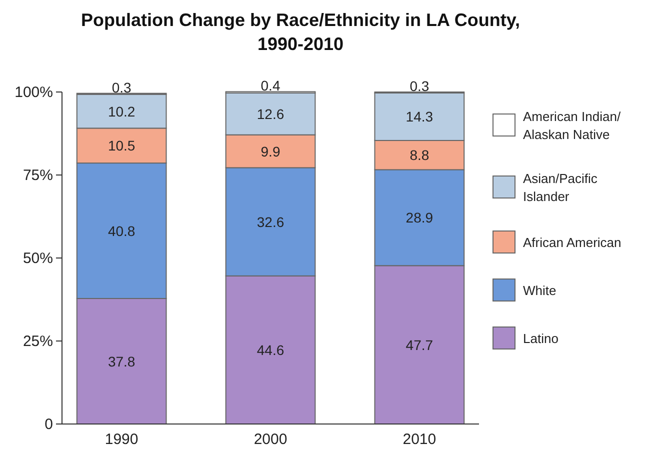  Describe the element at coordinates (37, 258) in the screenshot. I see `y-tick-label: 50%` at that location.